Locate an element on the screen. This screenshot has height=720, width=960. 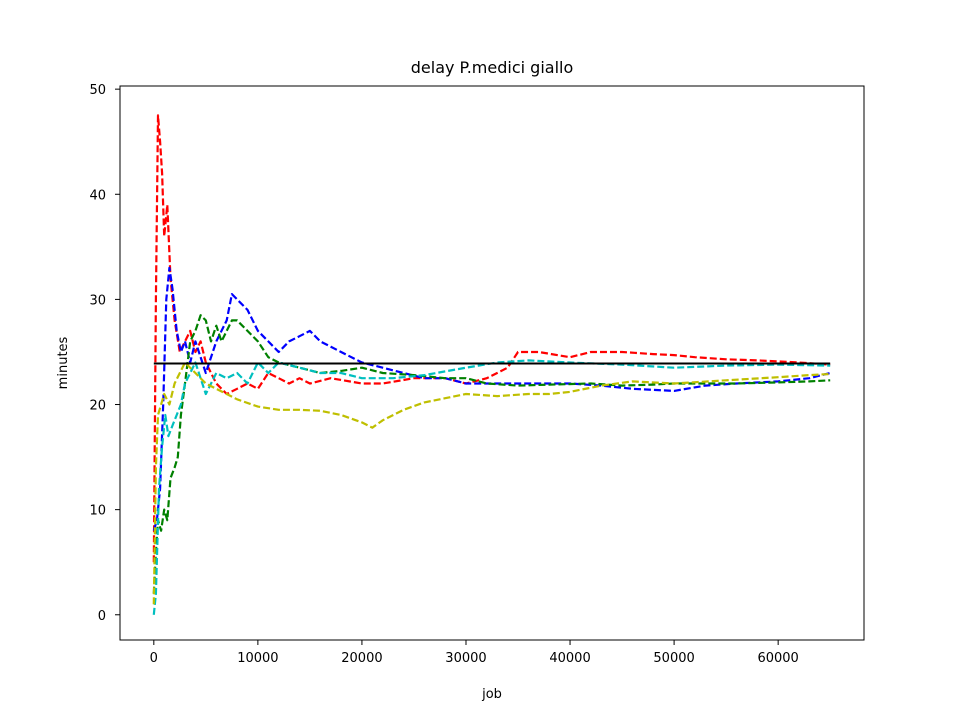
chart-title: delay P.medici giallo is located at coordinates (492, 67).